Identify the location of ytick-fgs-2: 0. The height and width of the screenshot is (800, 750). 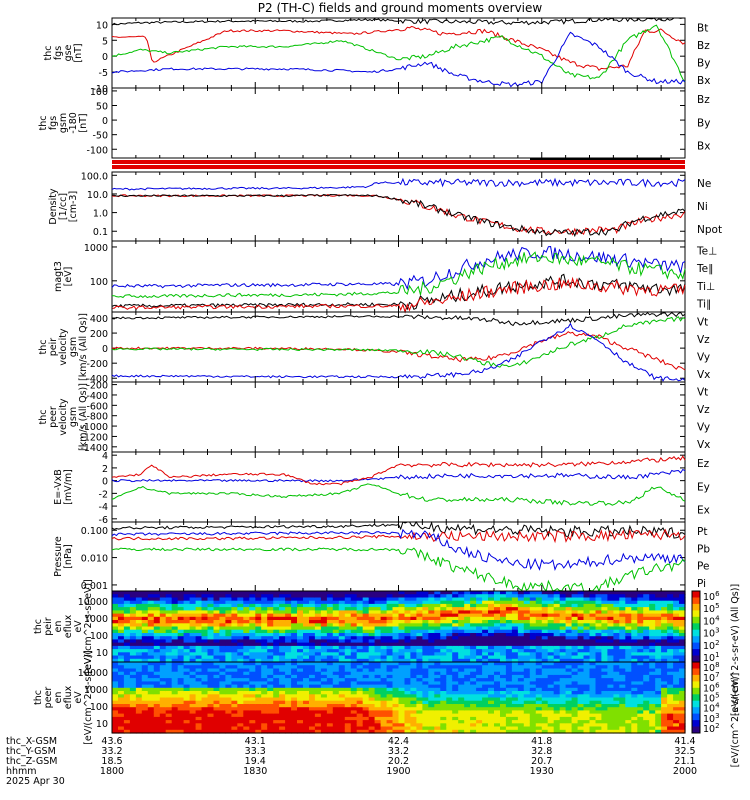
(105, 57).